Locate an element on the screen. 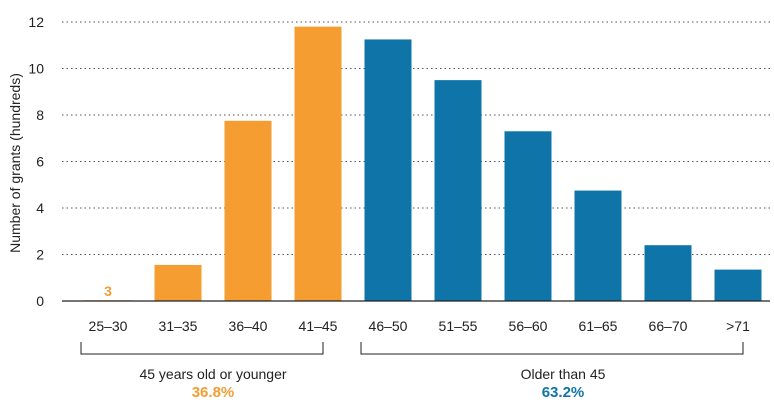  data-label: 3 is located at coordinates (108, 291).